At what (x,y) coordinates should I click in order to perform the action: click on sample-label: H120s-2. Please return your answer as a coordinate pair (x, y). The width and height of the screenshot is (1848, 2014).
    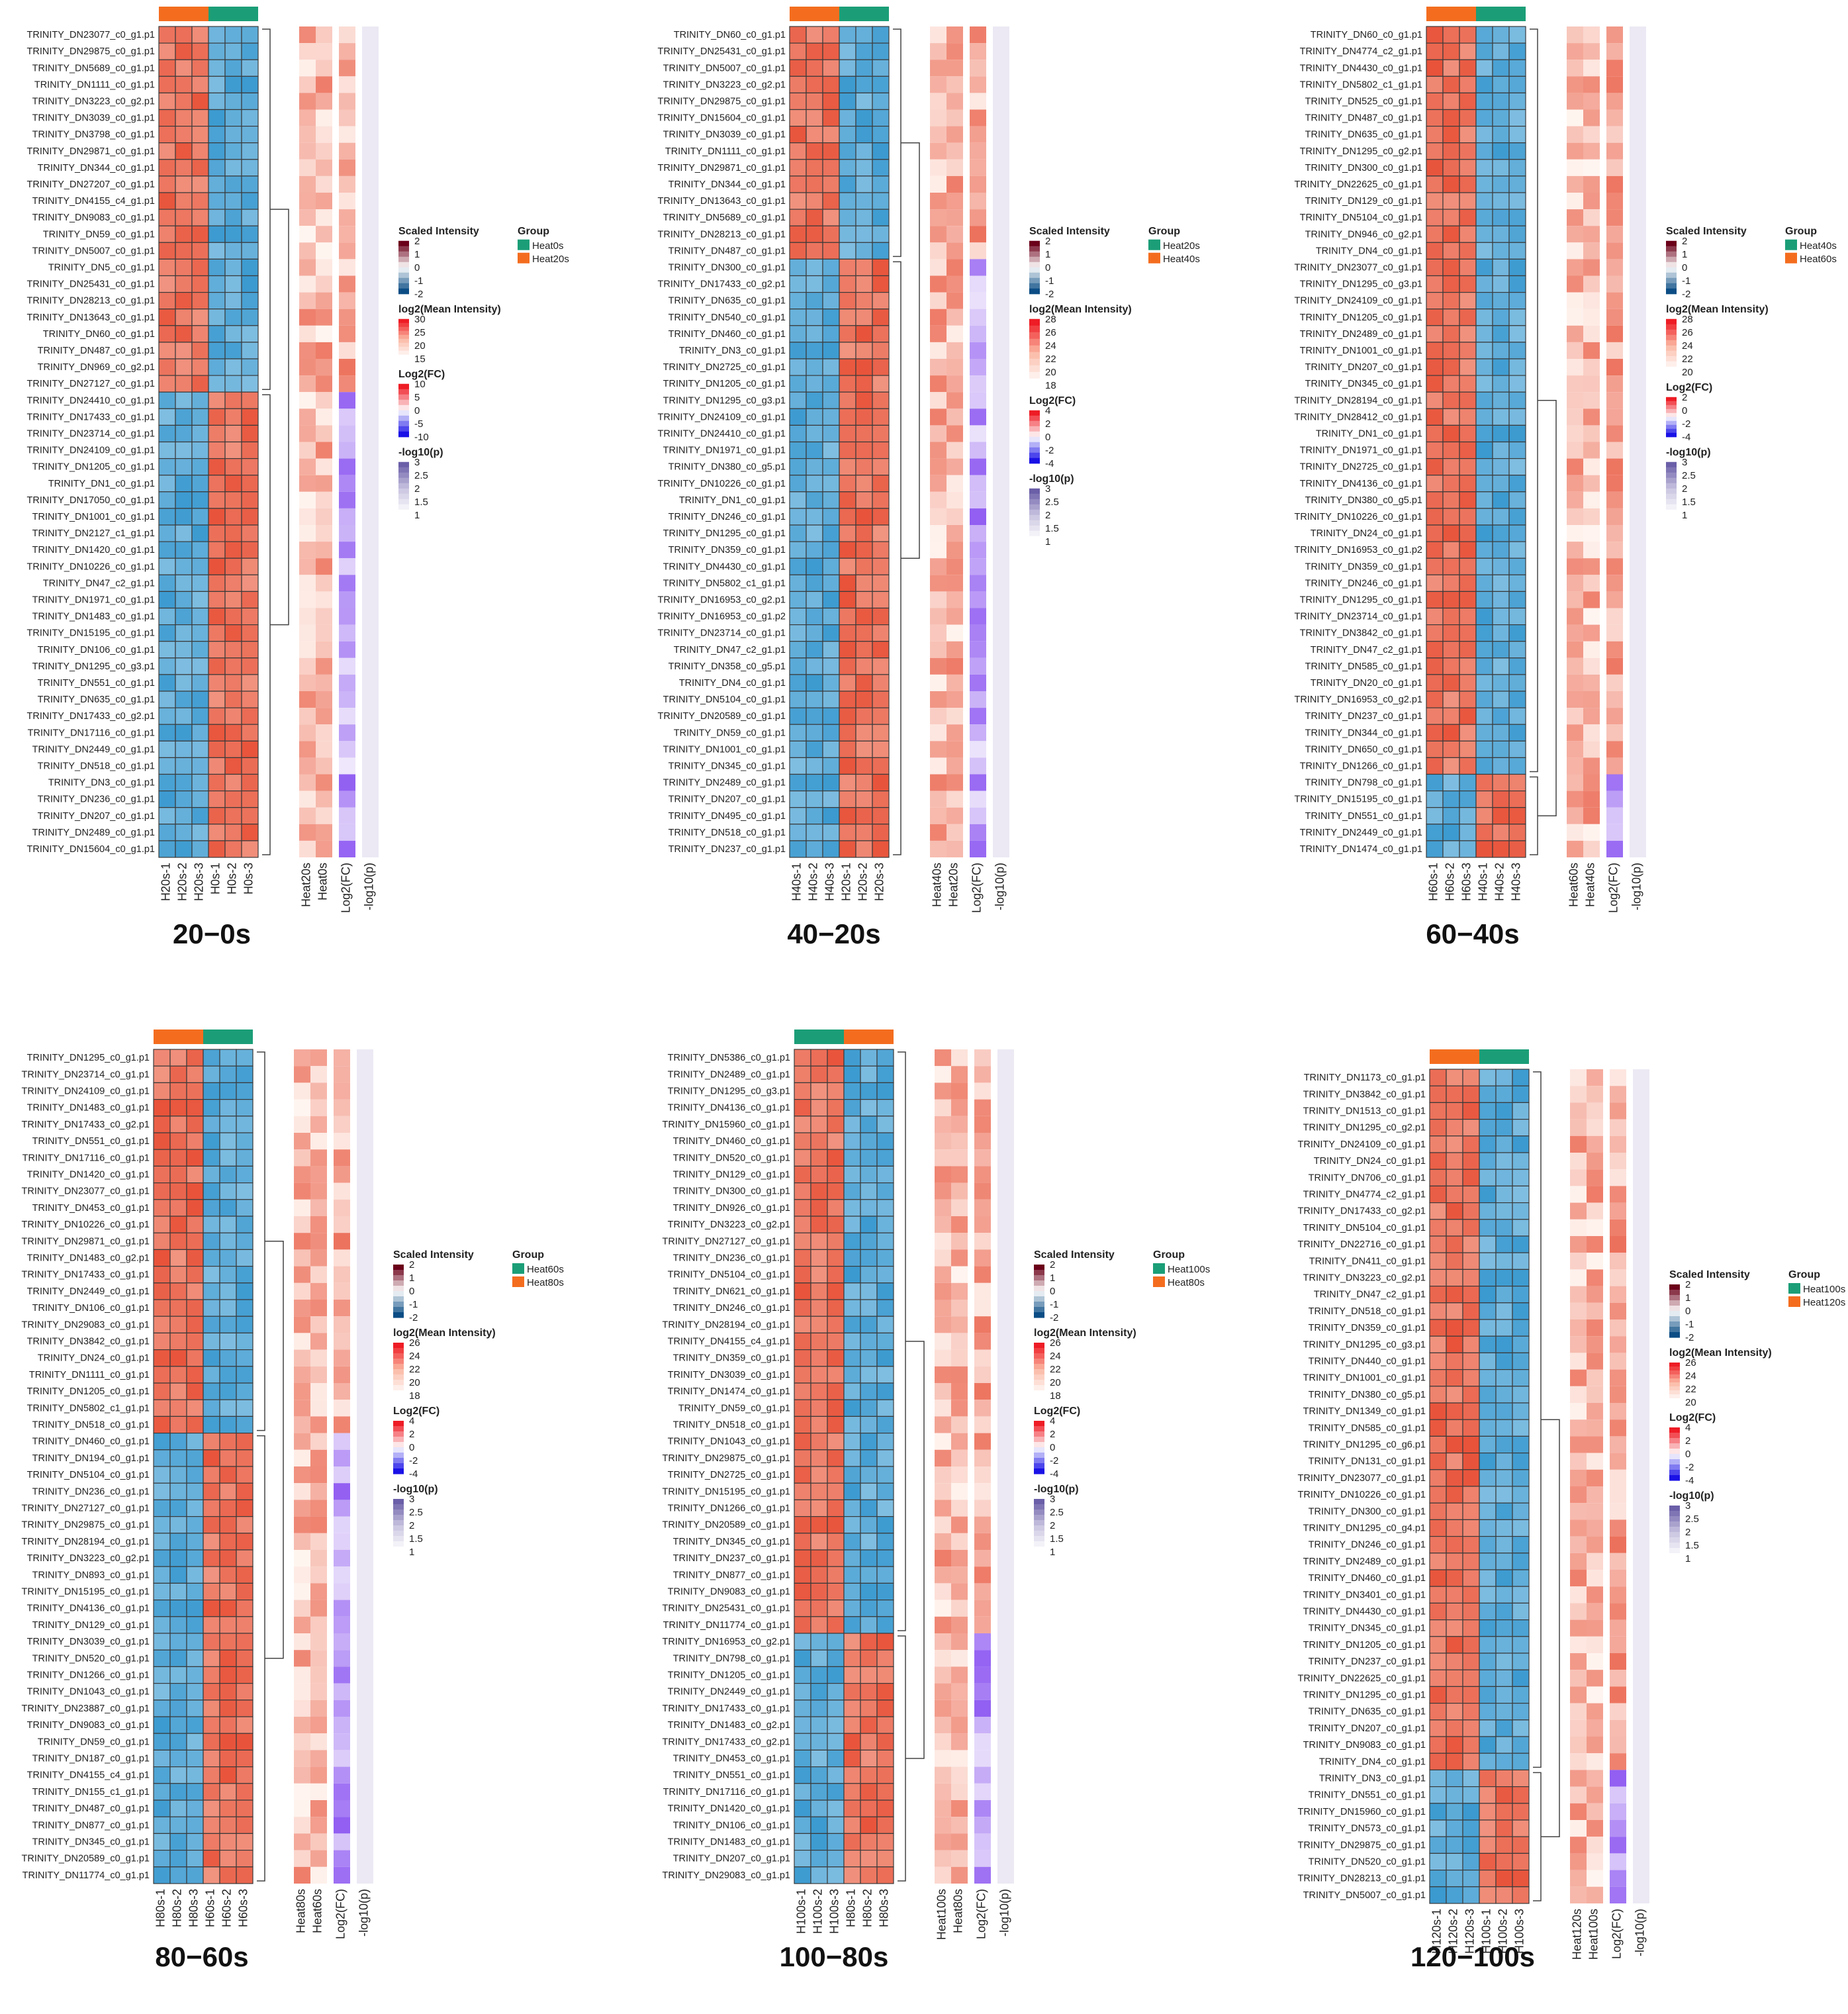
    Looking at the image, I should click on (1452, 1931).